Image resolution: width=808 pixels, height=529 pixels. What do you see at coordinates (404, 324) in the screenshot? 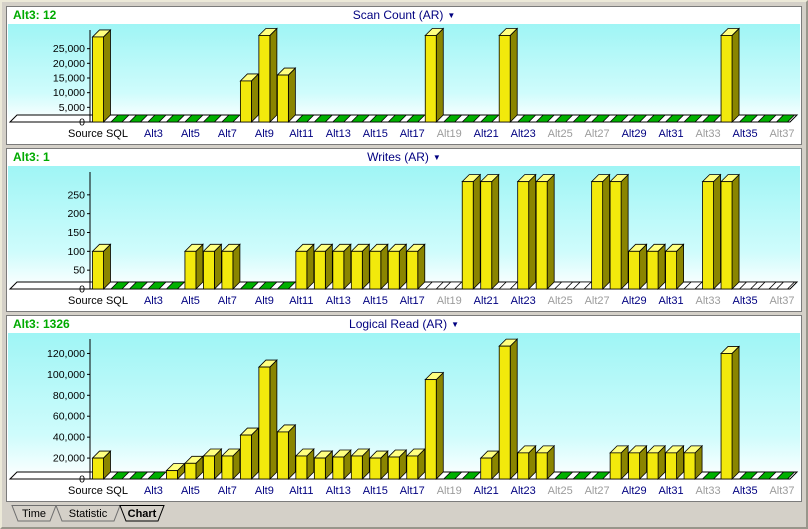
I see `logical-read-title-dropdown: Logical Read (AR) ▼` at bounding box center [404, 324].